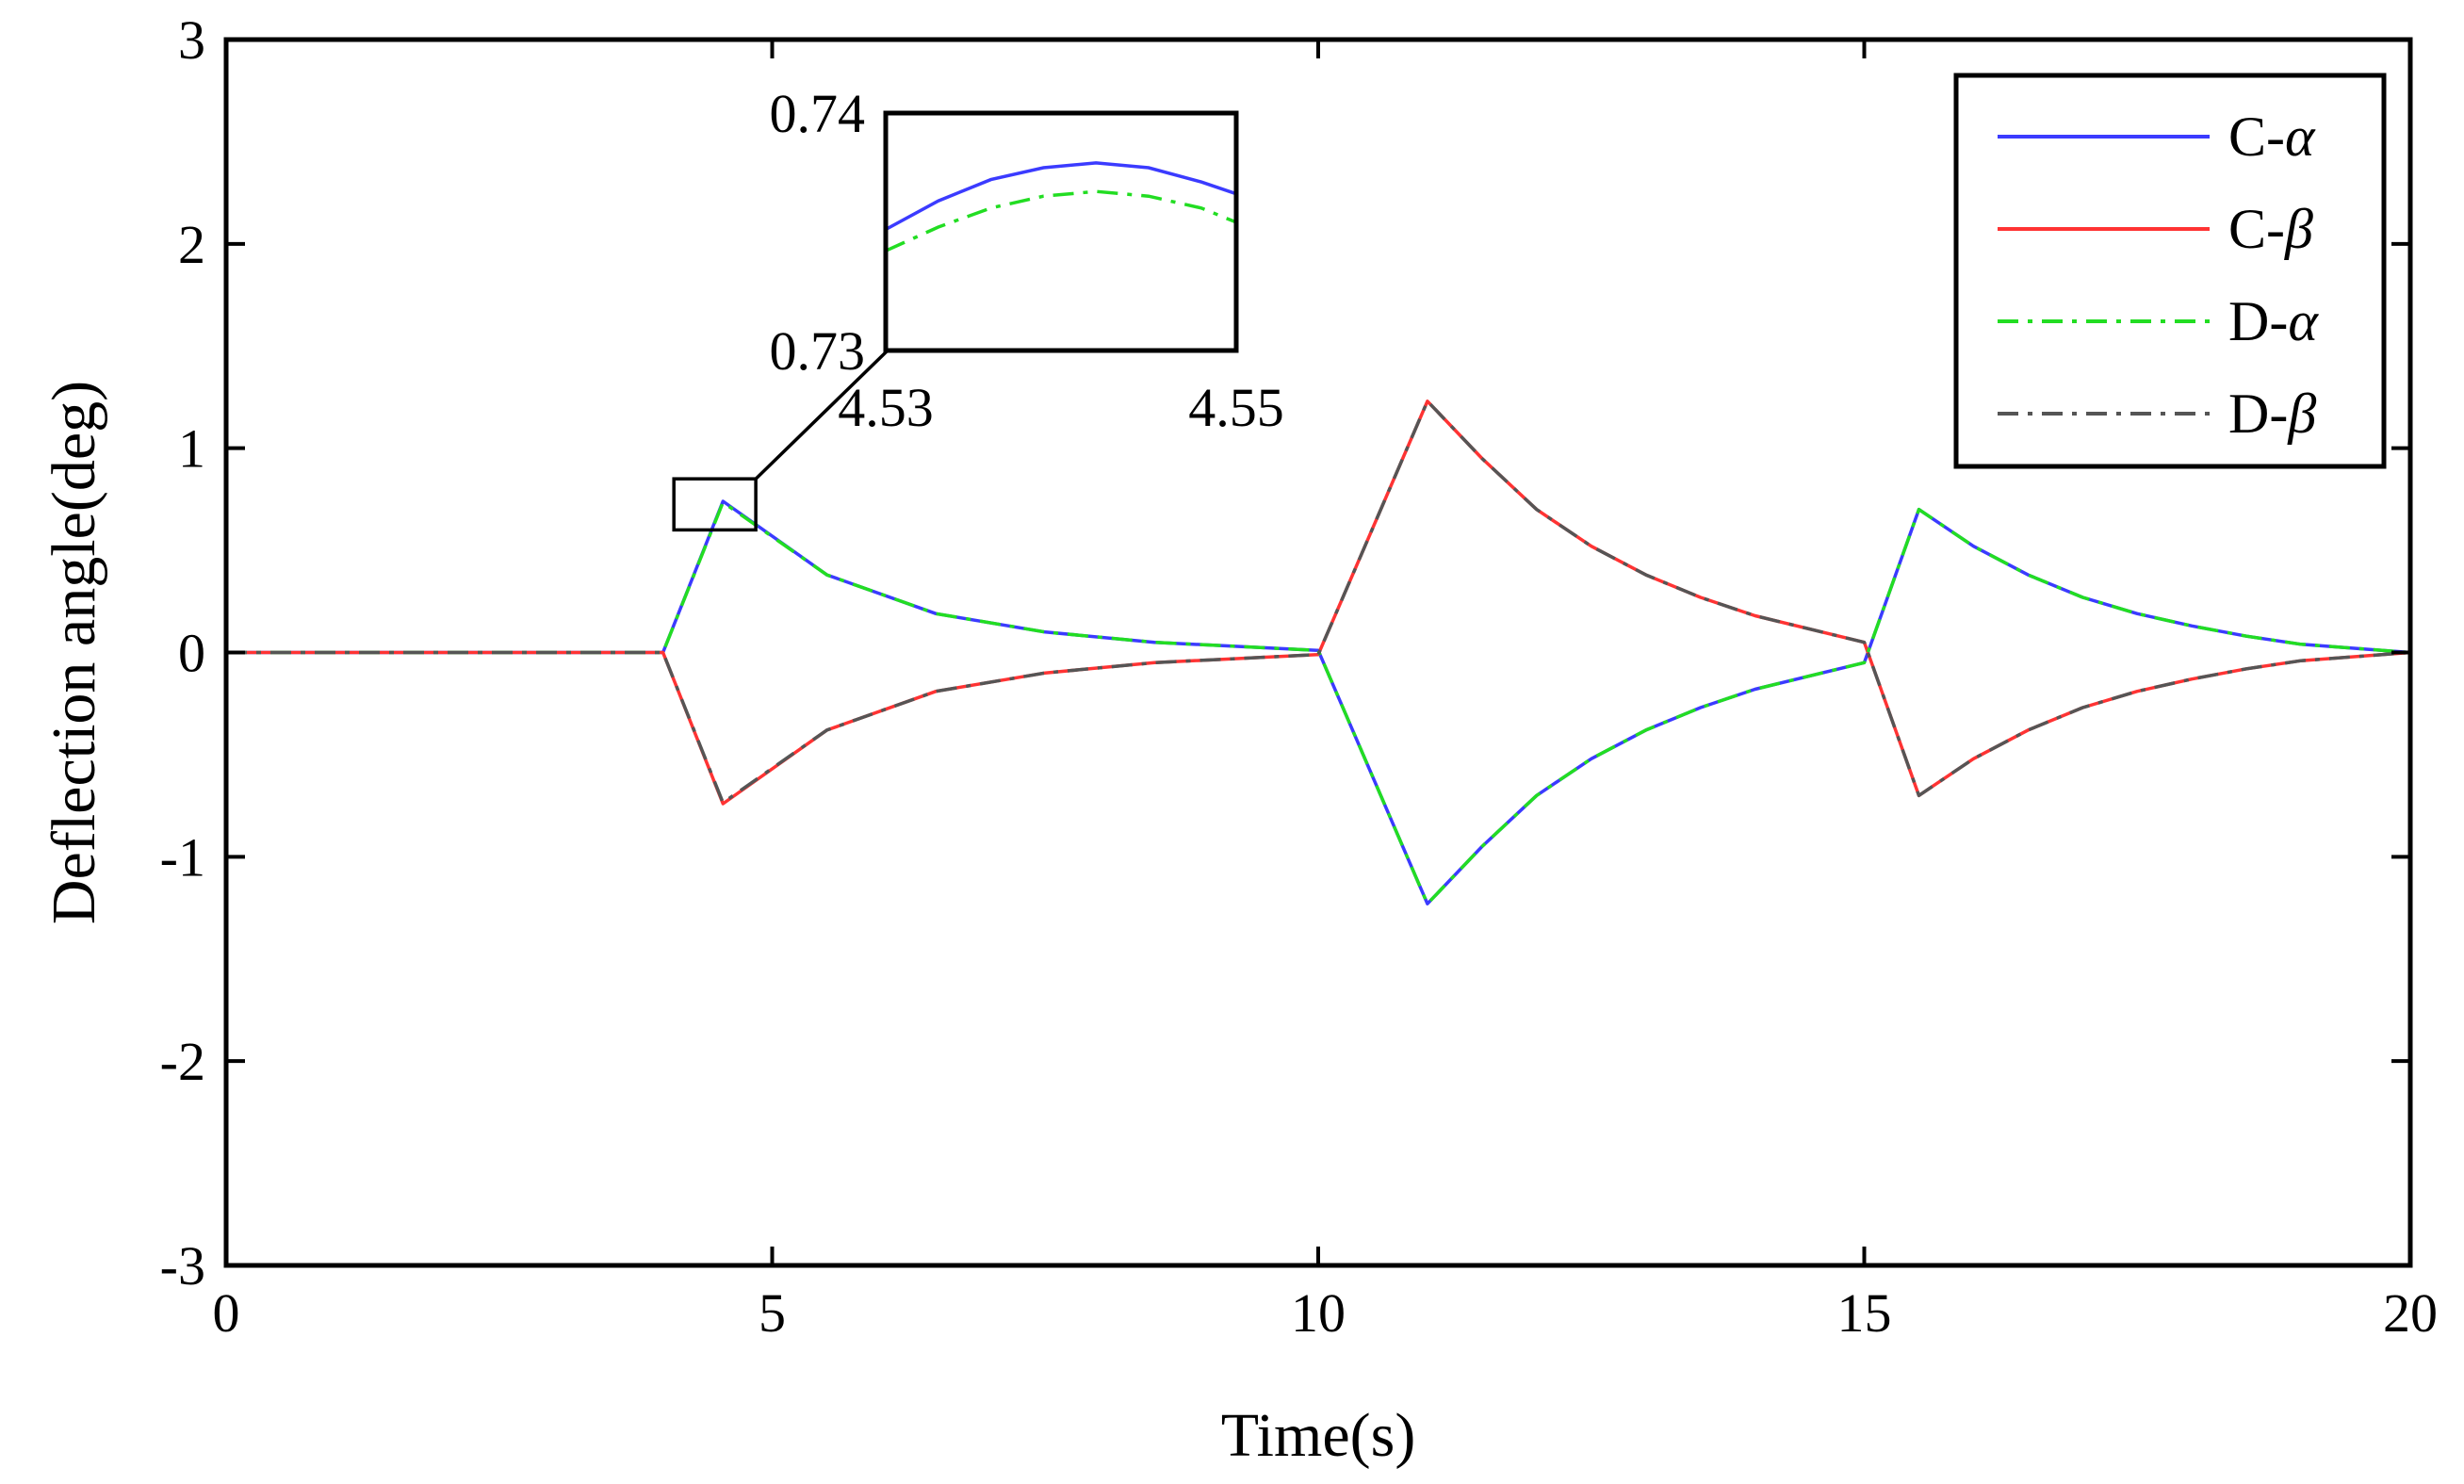 The width and height of the screenshot is (2464, 1484). Describe the element at coordinates (74, 652) in the screenshot. I see `y-axis-label: Deflection angle(deg)` at that location.